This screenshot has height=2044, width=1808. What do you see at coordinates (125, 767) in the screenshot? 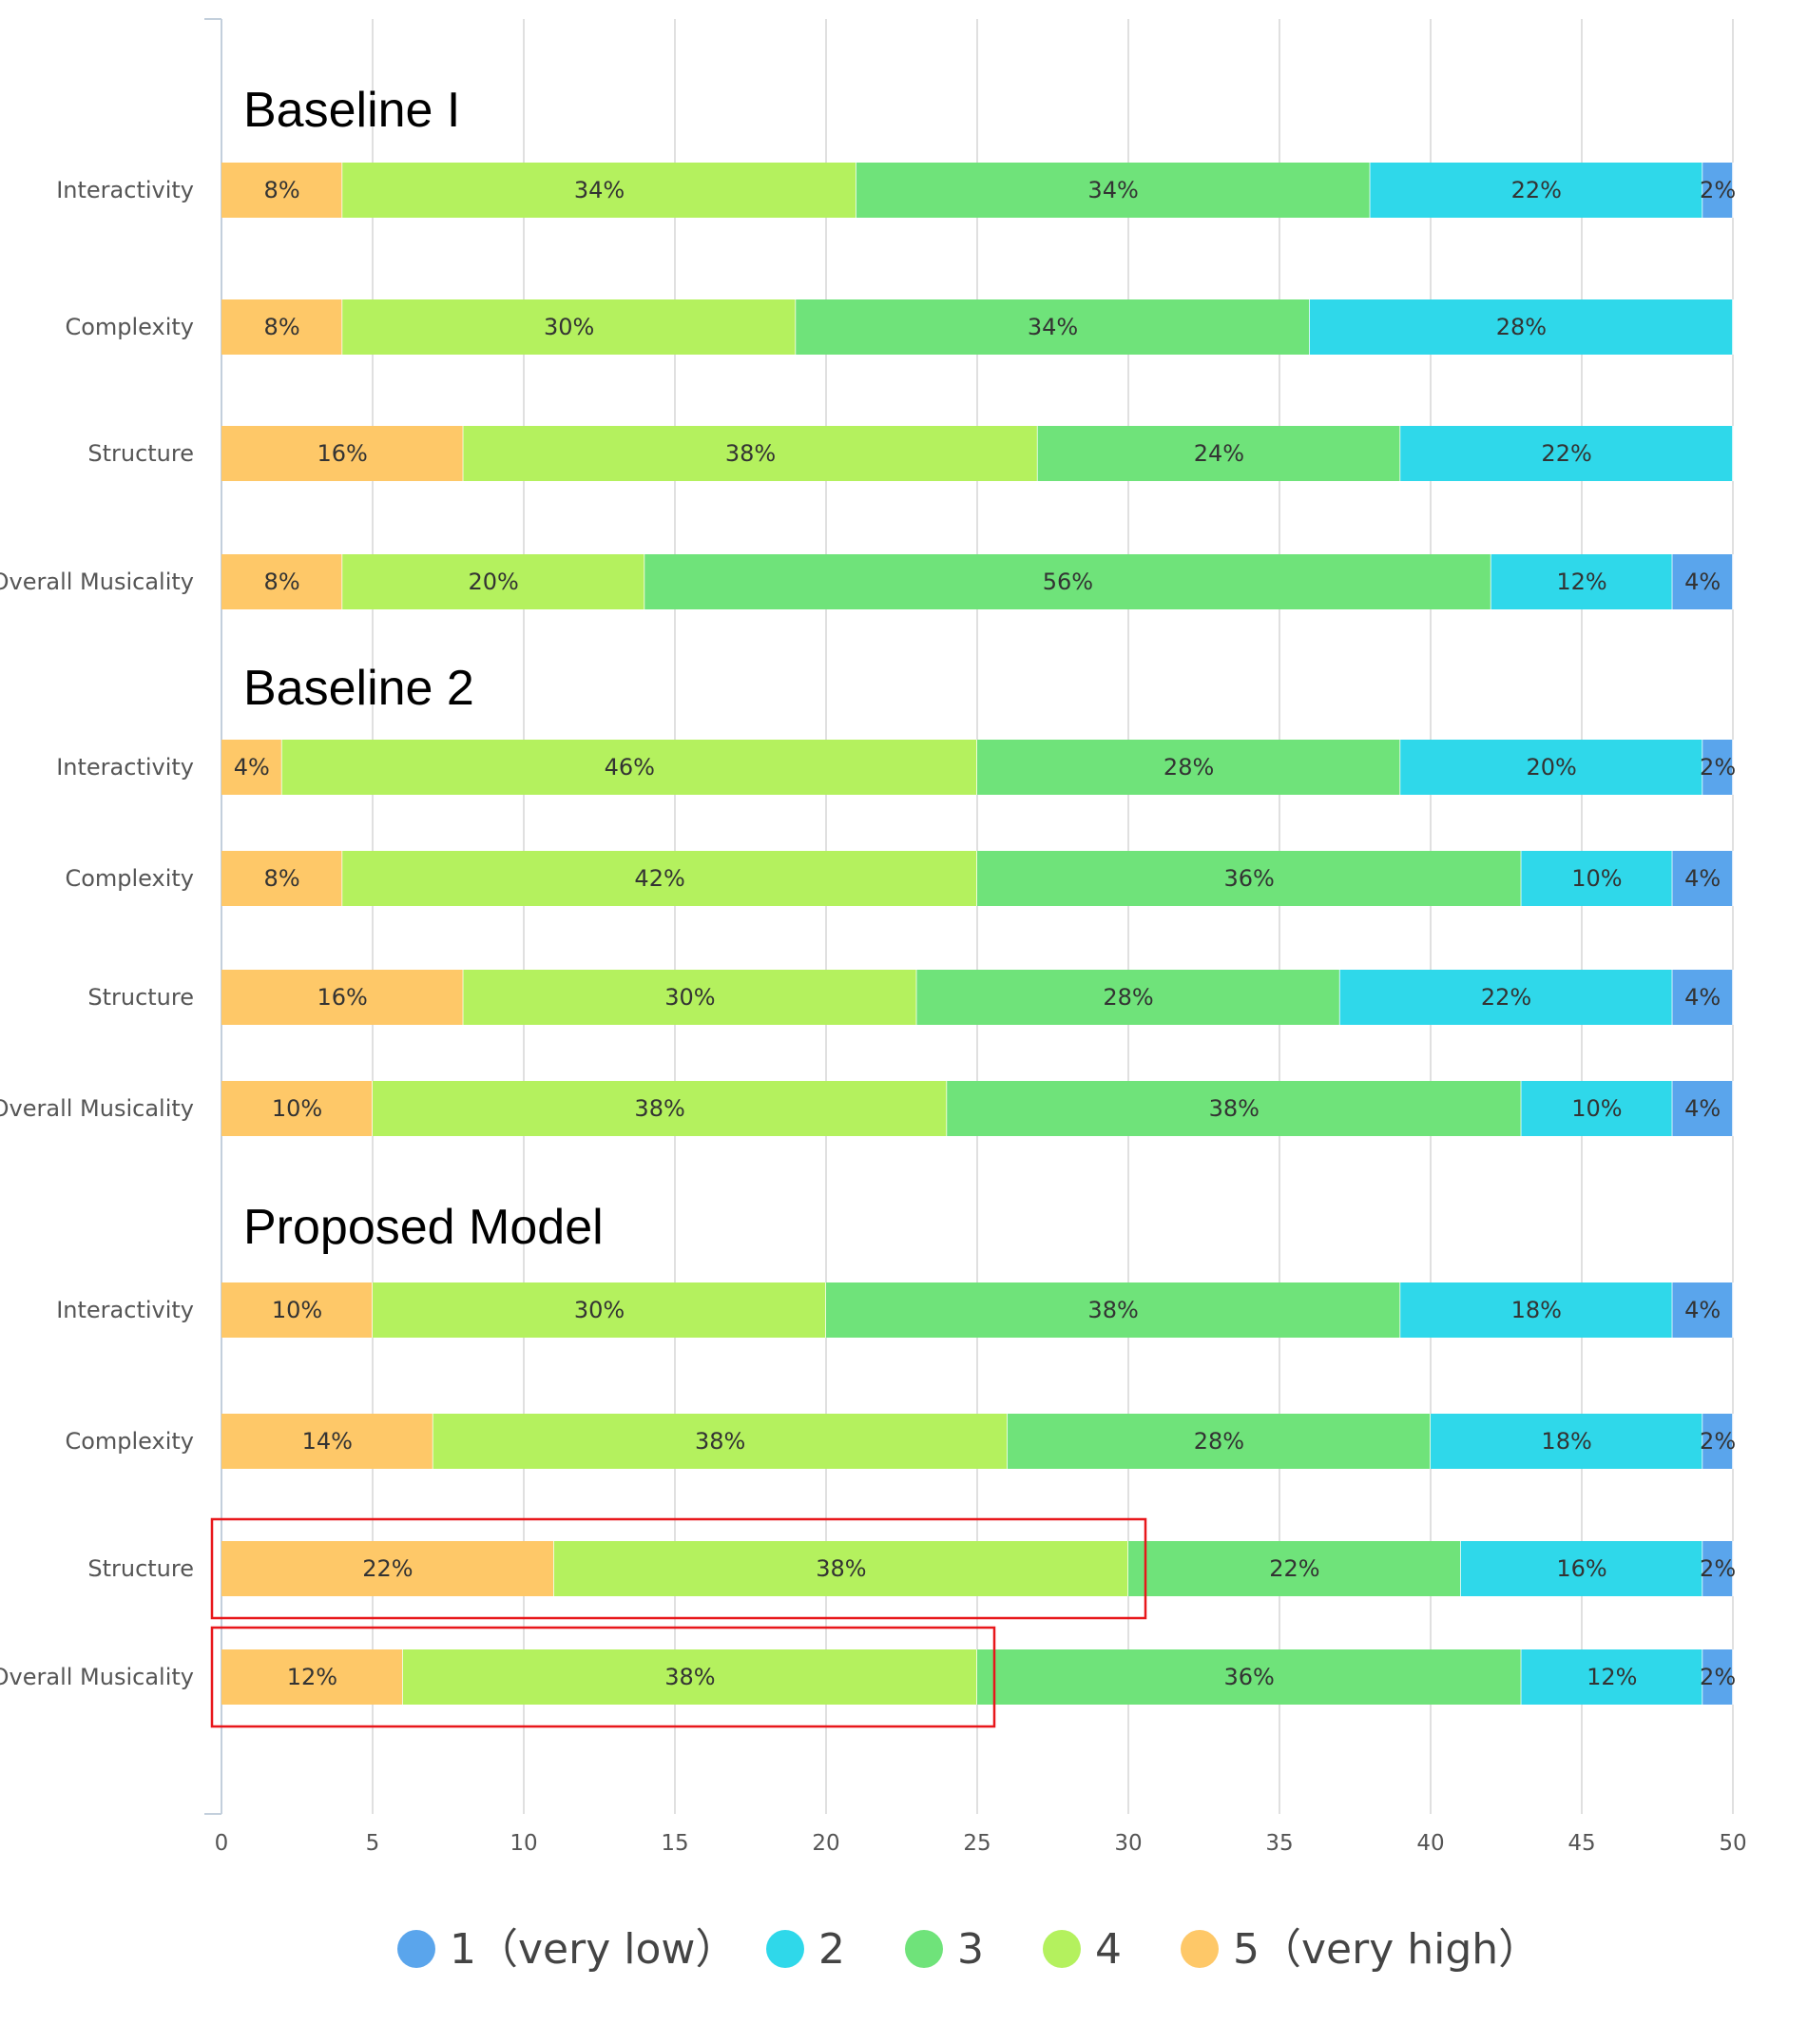
I see `category-label: Interactivity` at bounding box center [125, 767].